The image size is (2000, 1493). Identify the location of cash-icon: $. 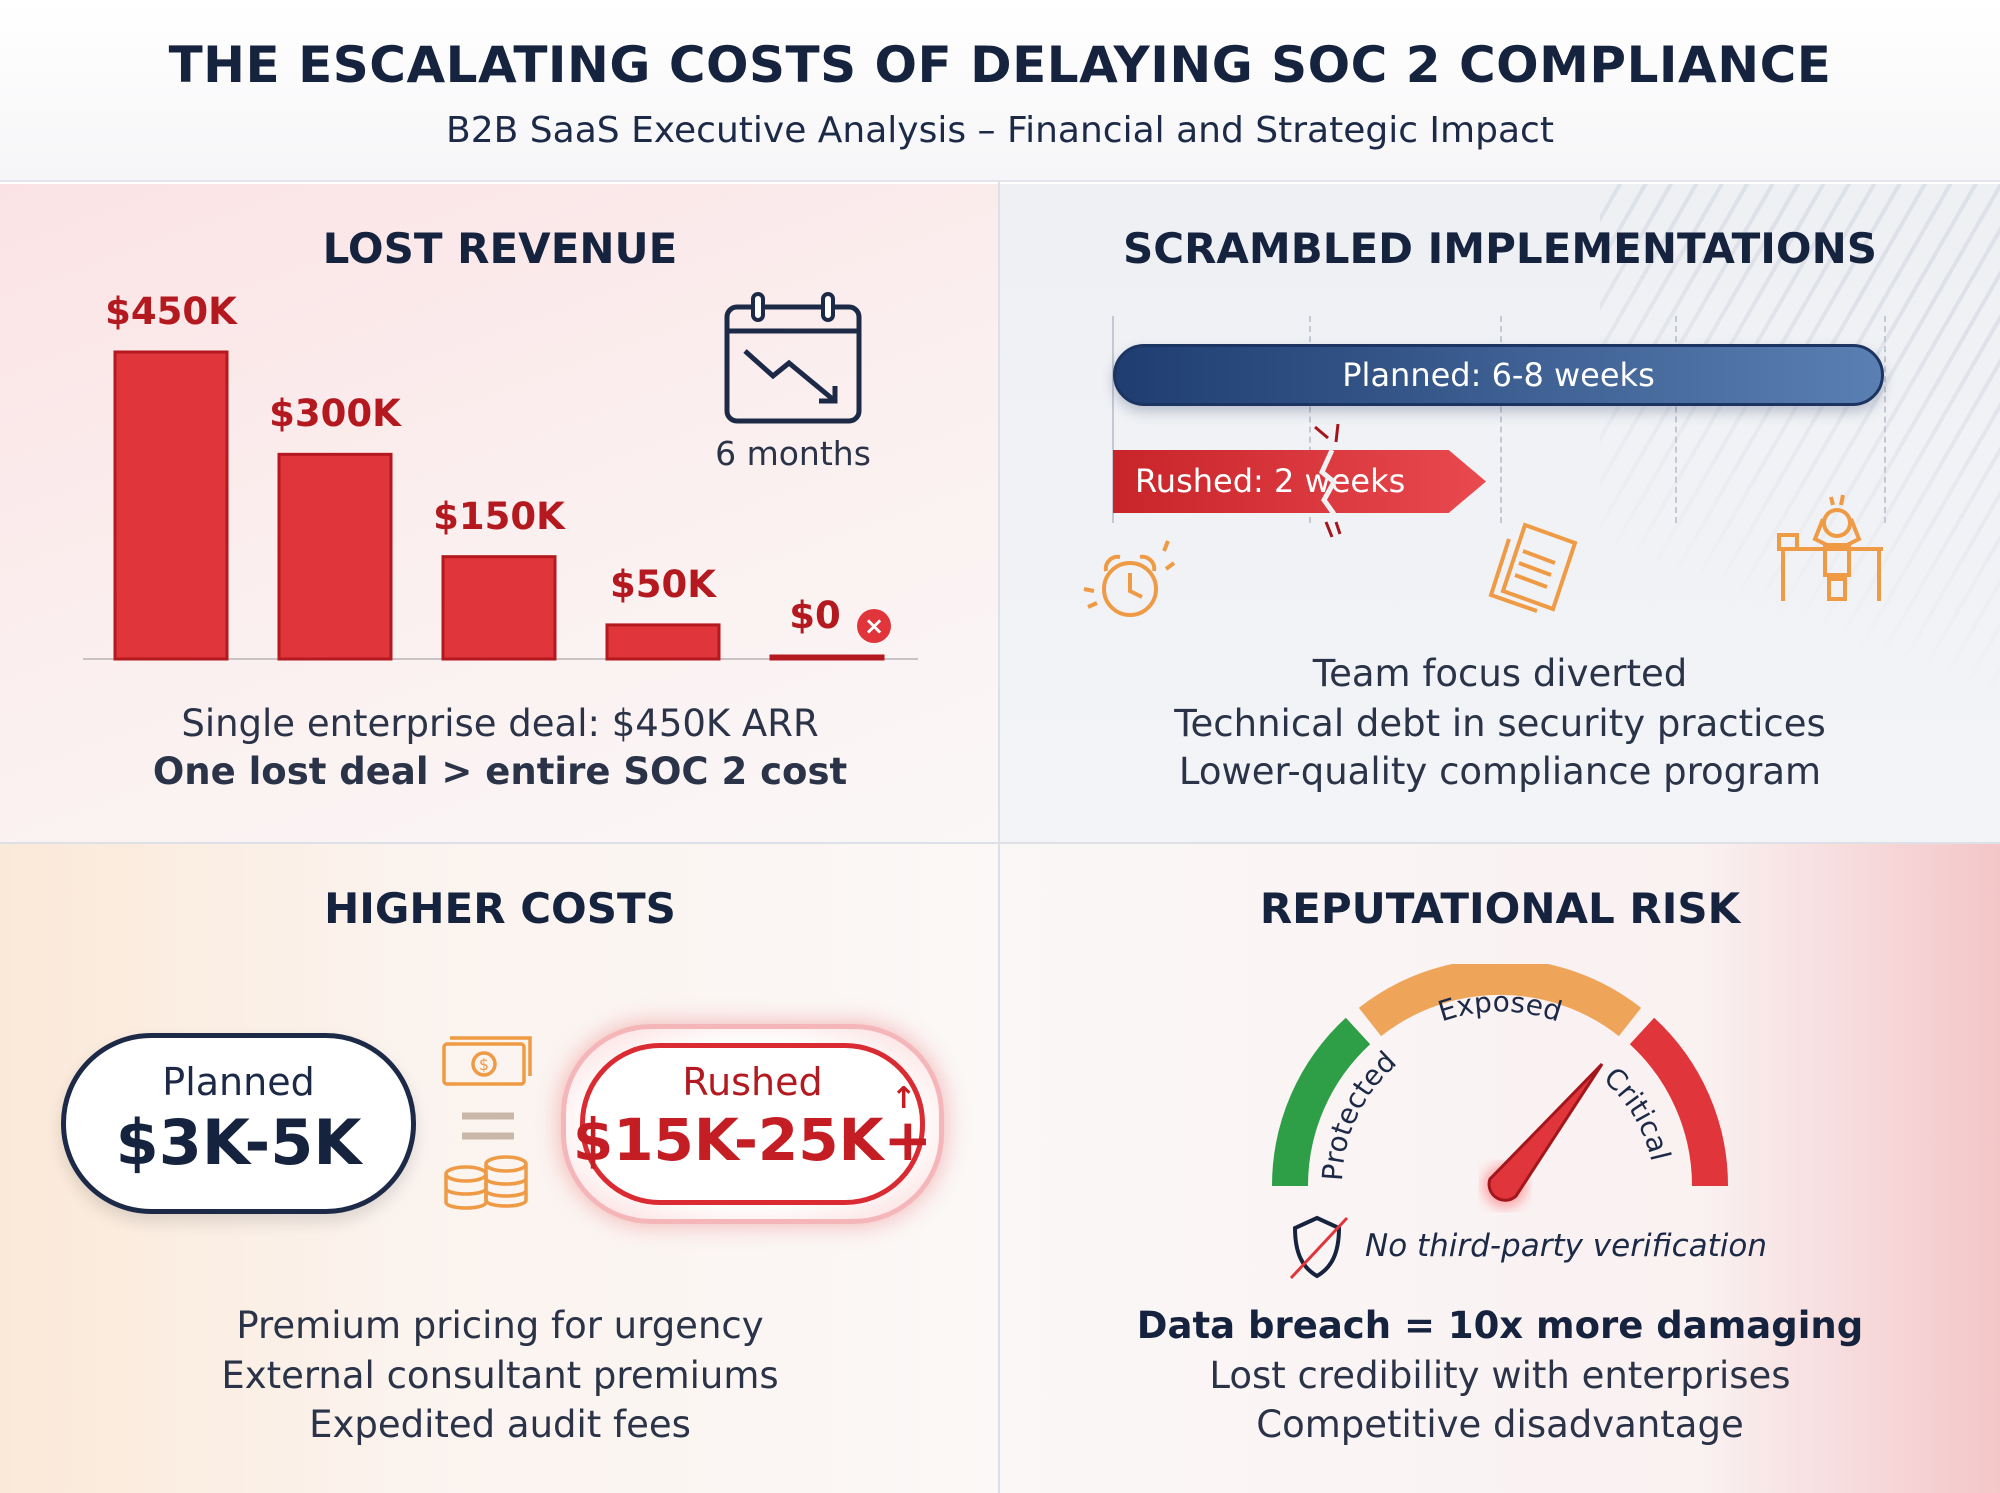
(487, 1061).